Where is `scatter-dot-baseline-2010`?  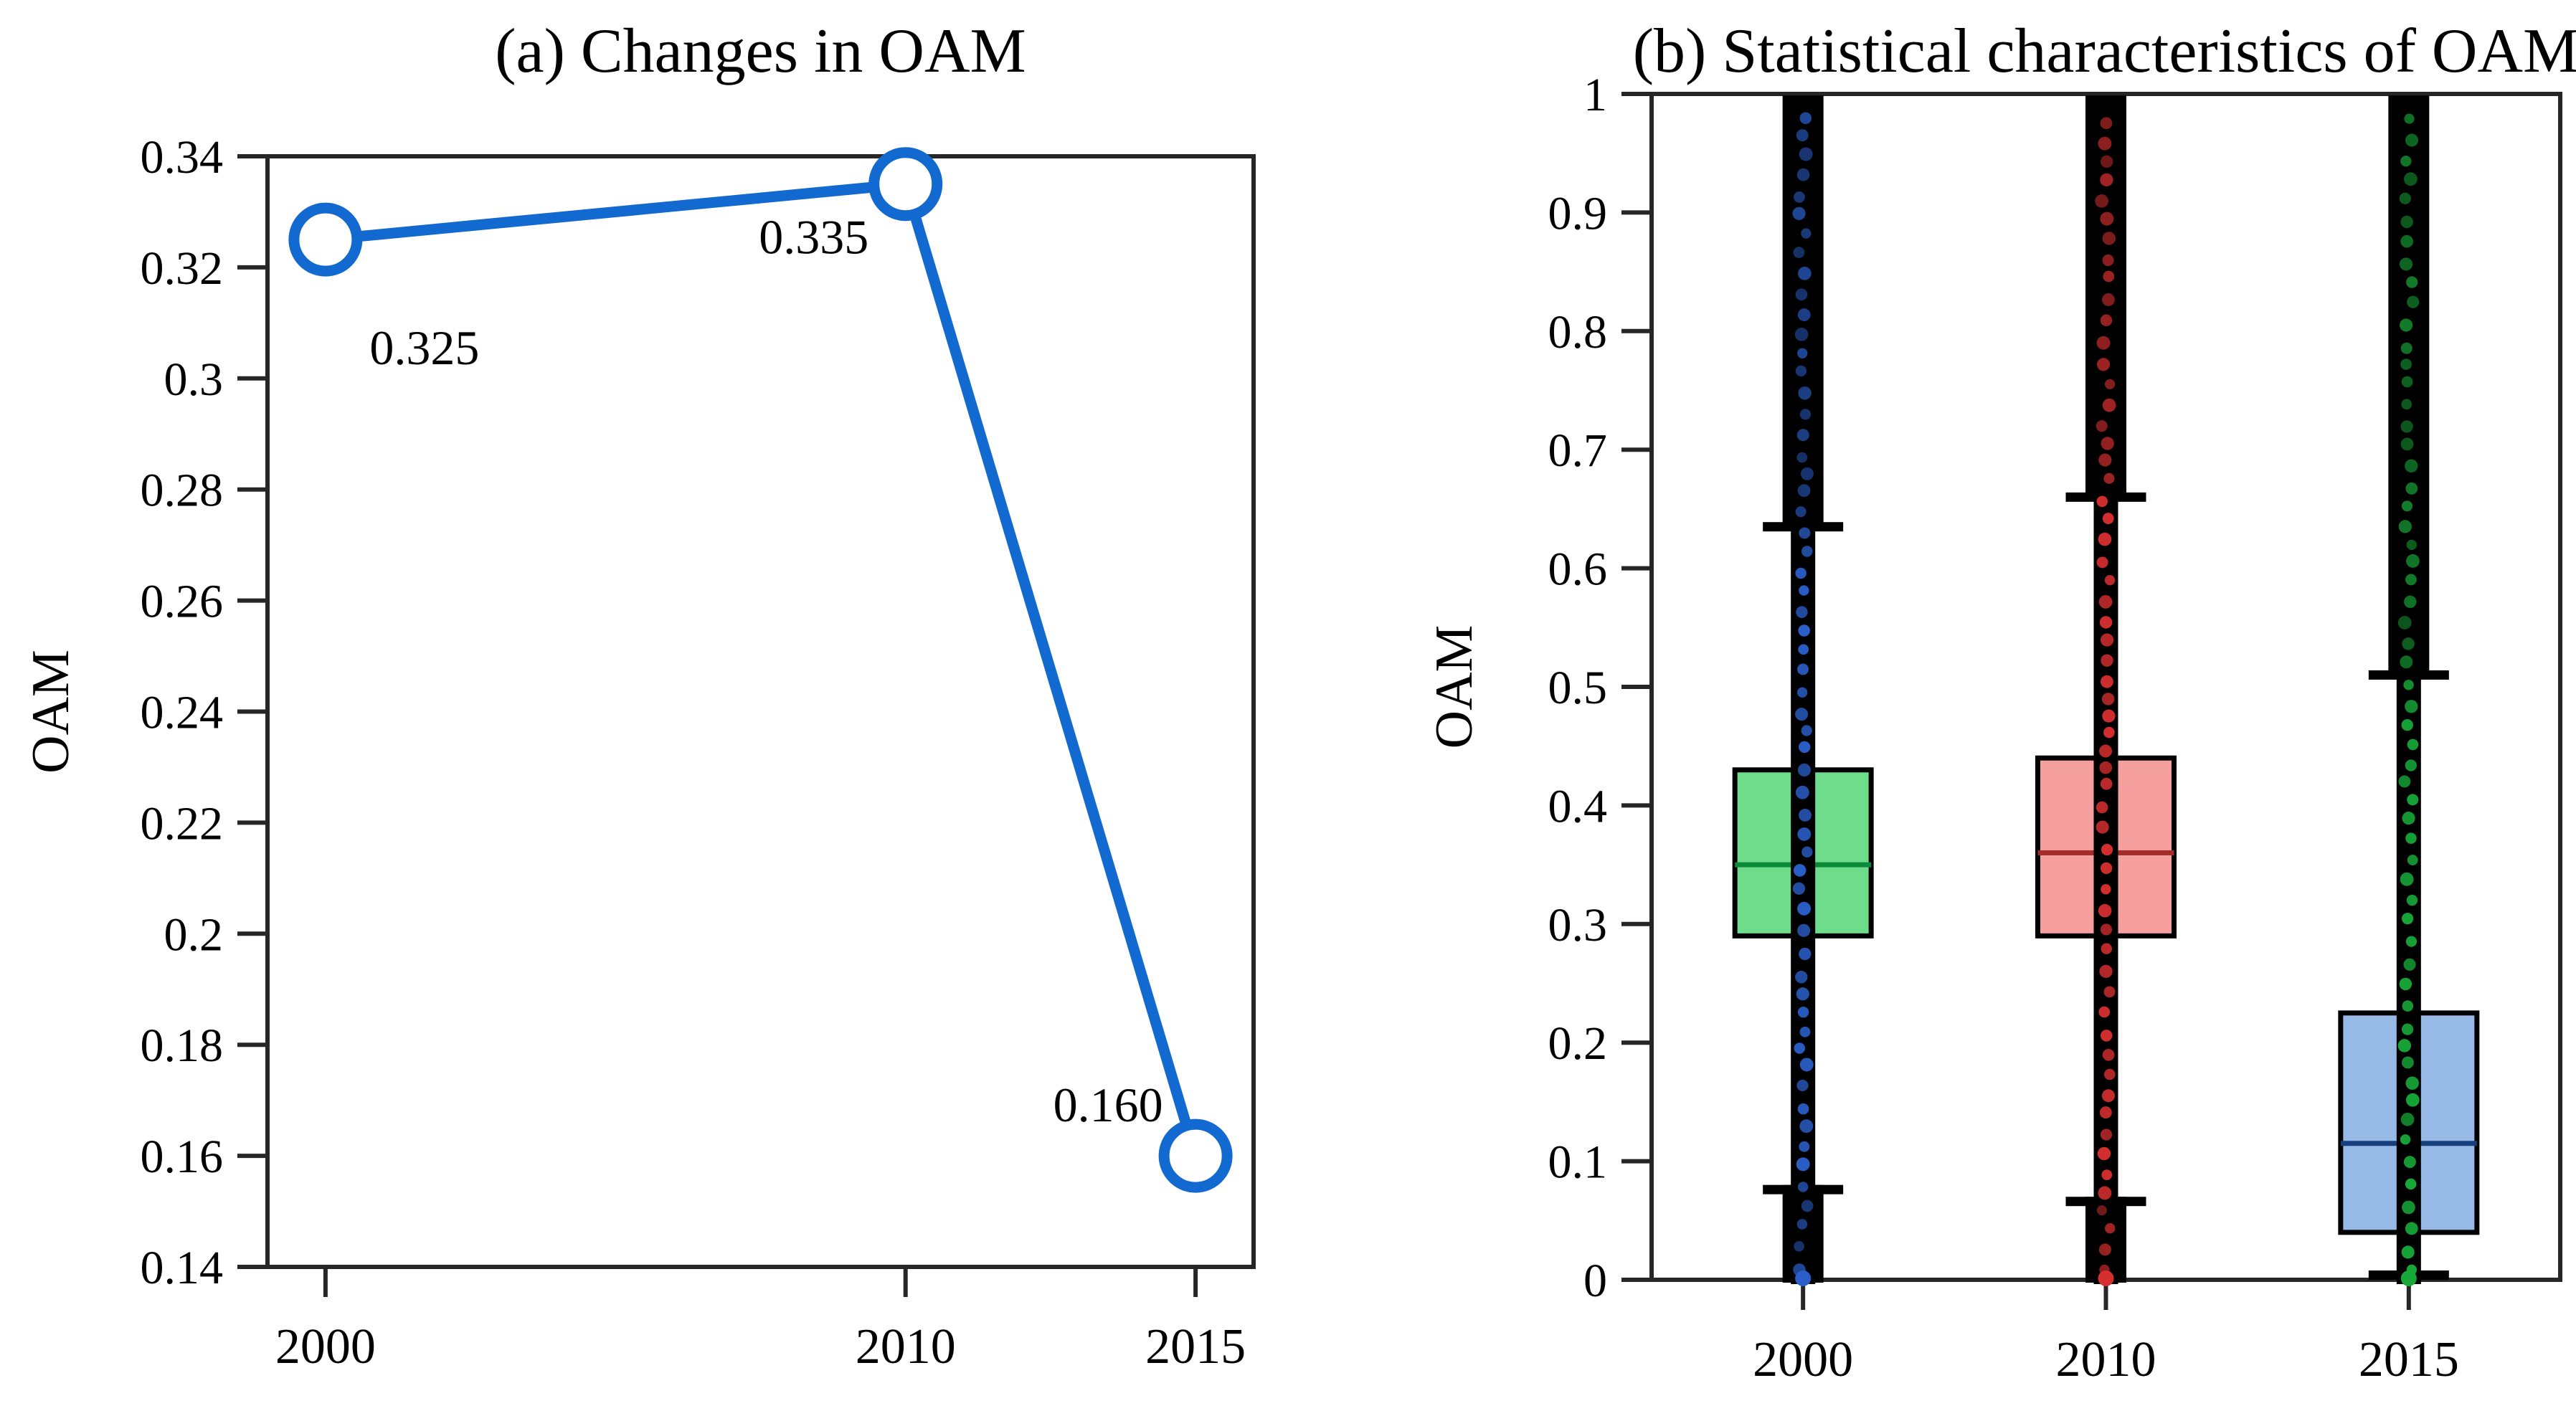
scatter-dot-baseline-2010 is located at coordinates (2106, 1278).